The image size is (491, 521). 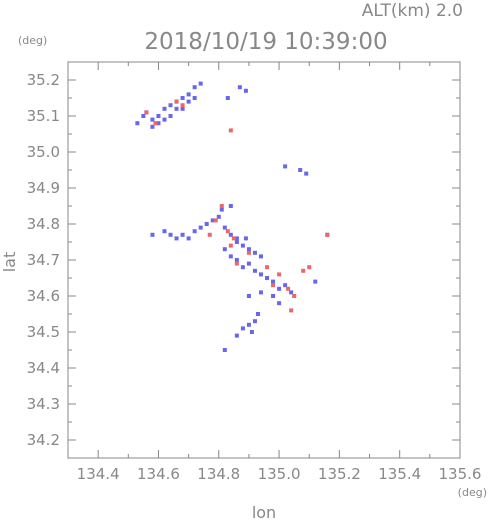 What do you see at coordinates (265, 42) in the screenshot?
I see `chart-title: 2018/10/19 10:39:00` at bounding box center [265, 42].